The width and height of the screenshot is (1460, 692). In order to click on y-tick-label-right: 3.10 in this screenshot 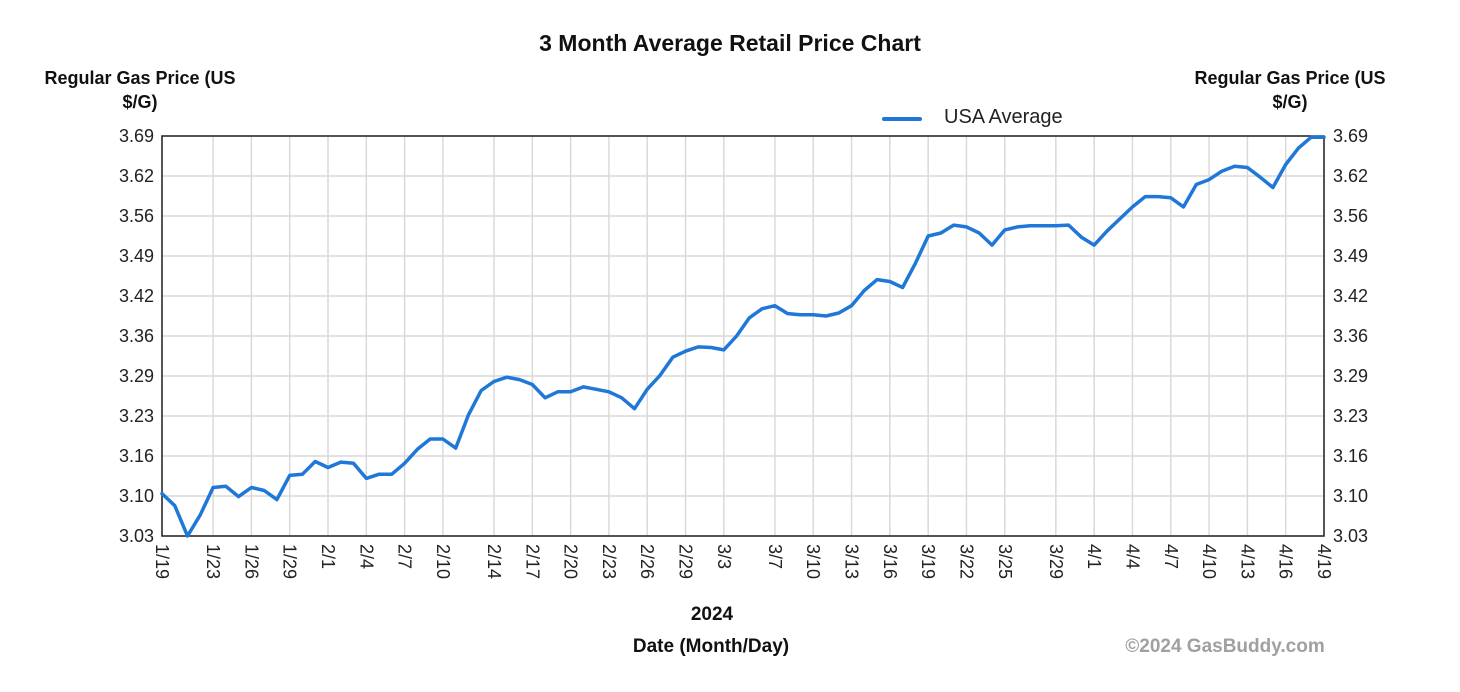, I will do `click(1350, 496)`.